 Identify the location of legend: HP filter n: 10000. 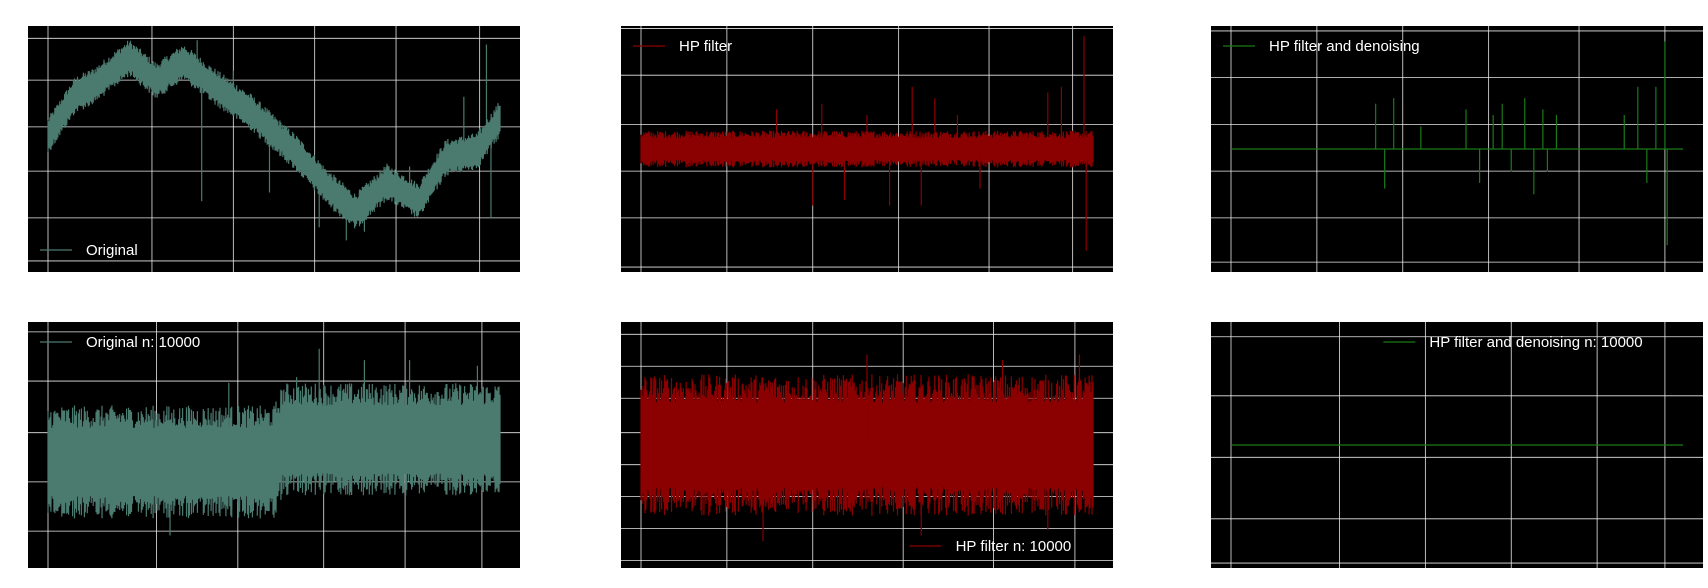
(990, 546).